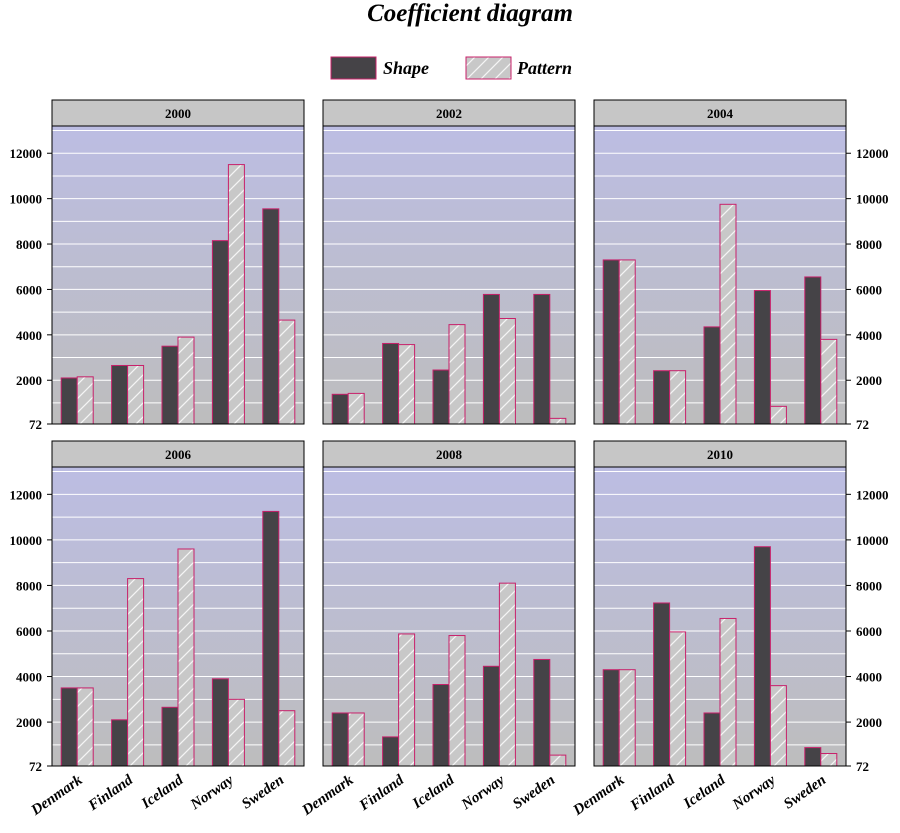 Image resolution: width=900 pixels, height=833 pixels. What do you see at coordinates (170, 385) in the screenshot?
I see `bar-shape-iceland-2000` at bounding box center [170, 385].